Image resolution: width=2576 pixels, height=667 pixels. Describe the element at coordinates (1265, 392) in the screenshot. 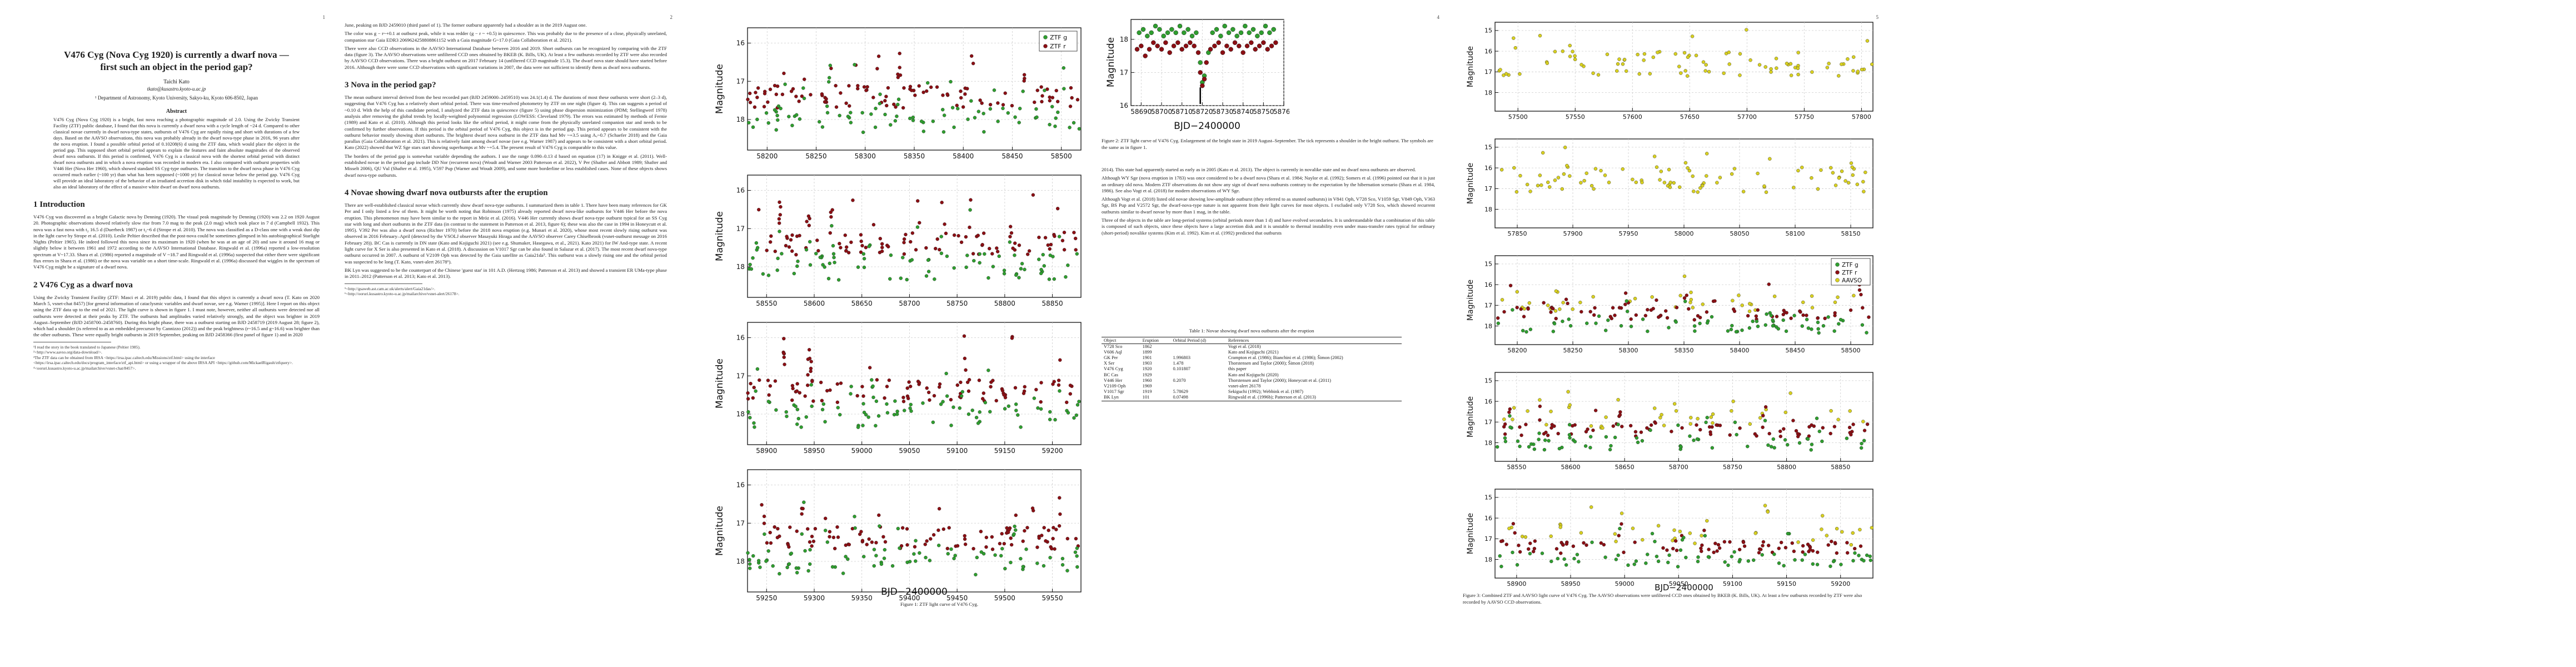

I see `table-cell: Sekiguchi (1992); Webbink et al. (1987)` at that location.